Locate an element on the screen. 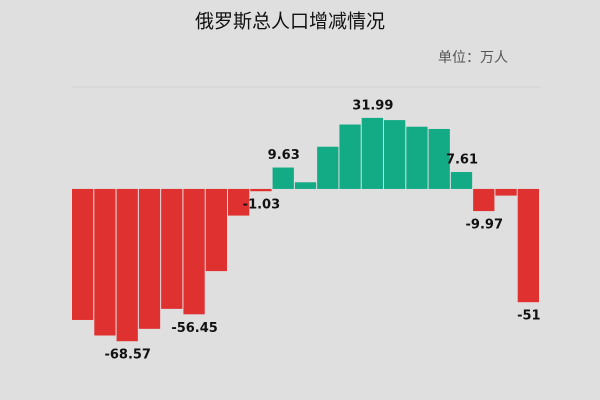 The image size is (600, 400). data-label: -1.03 is located at coordinates (261, 205).